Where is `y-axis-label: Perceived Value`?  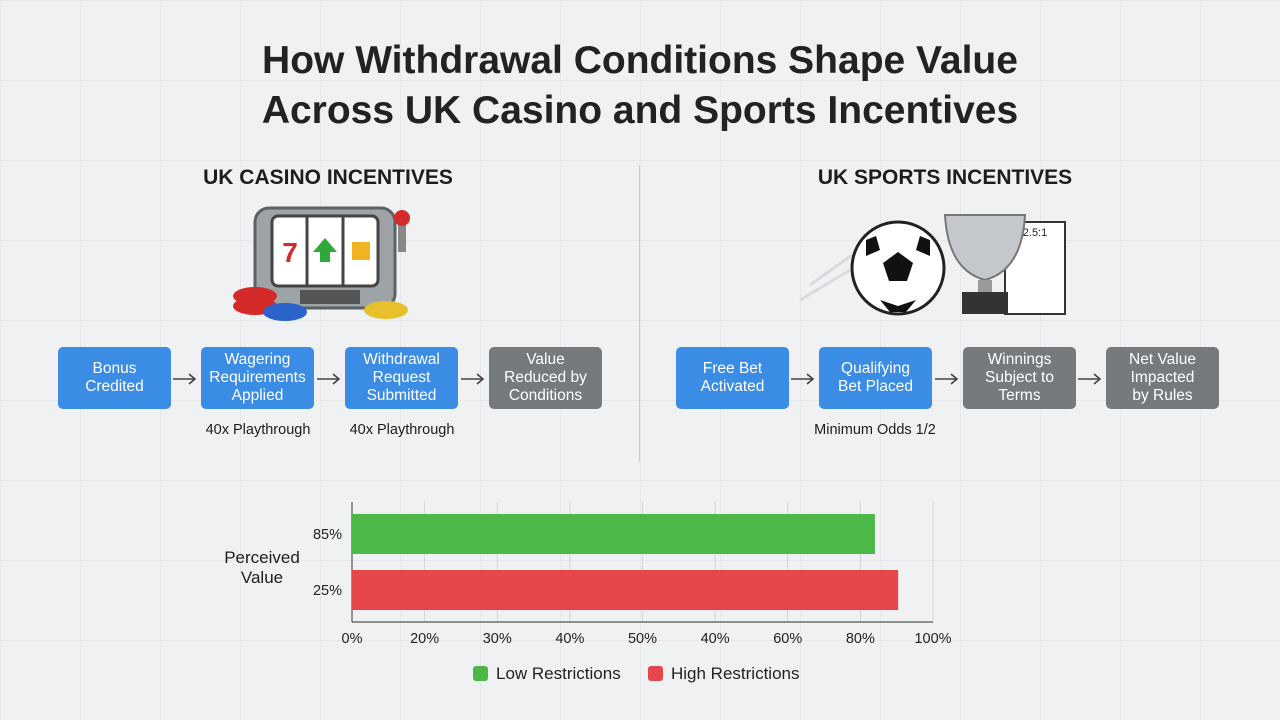 y-axis-label: Perceived Value is located at coordinates (262, 567).